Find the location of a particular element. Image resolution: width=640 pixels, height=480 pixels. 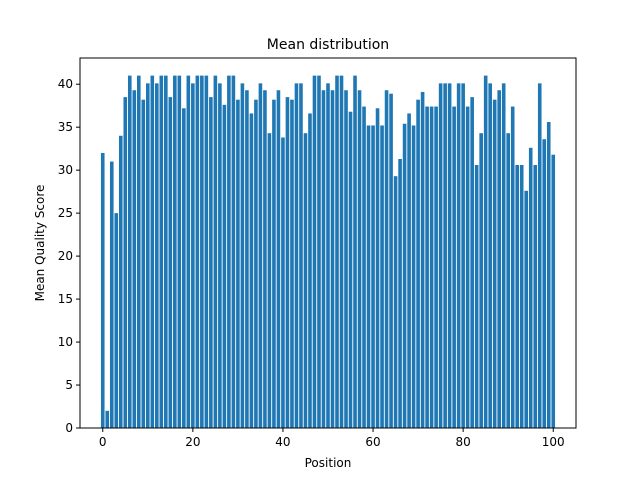

x-tick-label: 60 is located at coordinates (372, 442).